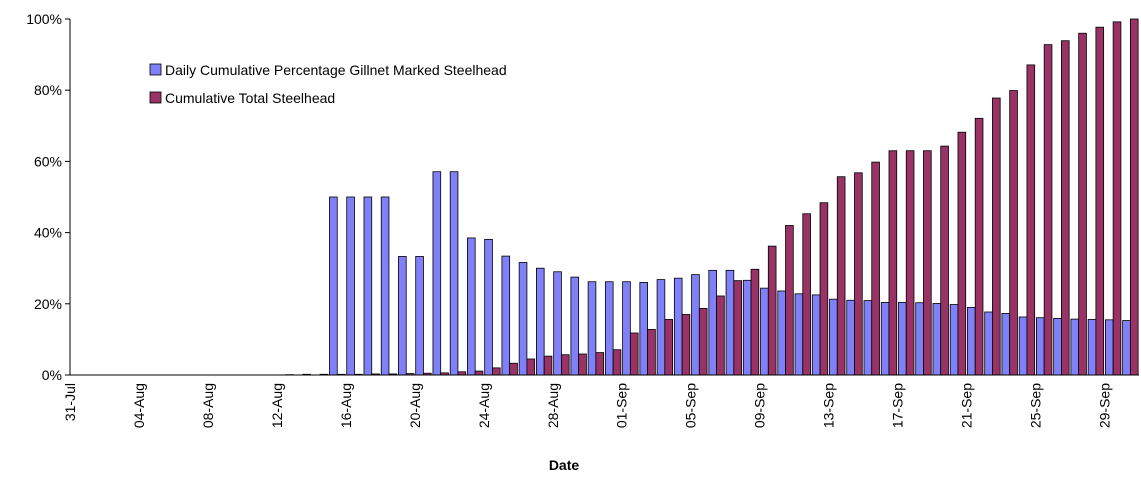 The image size is (1141, 480). What do you see at coordinates (484, 405) in the screenshot?
I see `x-tick-label: 24-Aug` at bounding box center [484, 405].